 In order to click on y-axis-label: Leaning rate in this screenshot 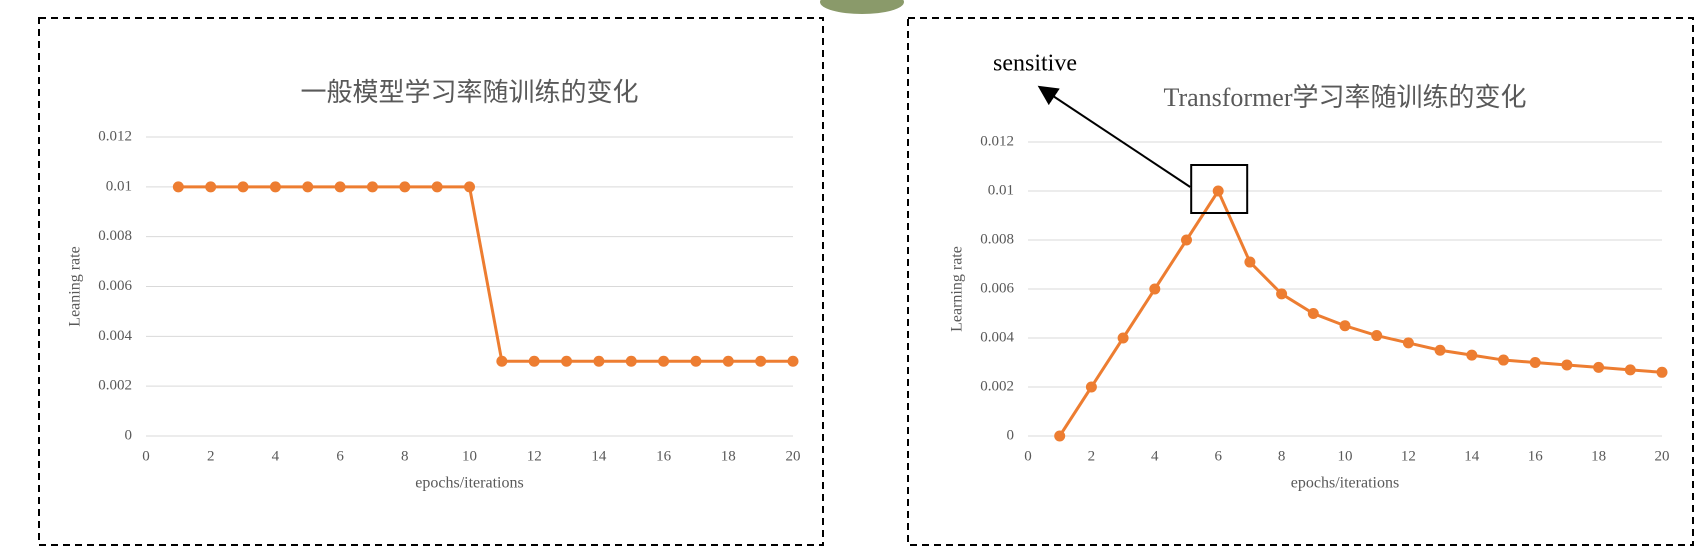, I will do `click(75, 286)`.